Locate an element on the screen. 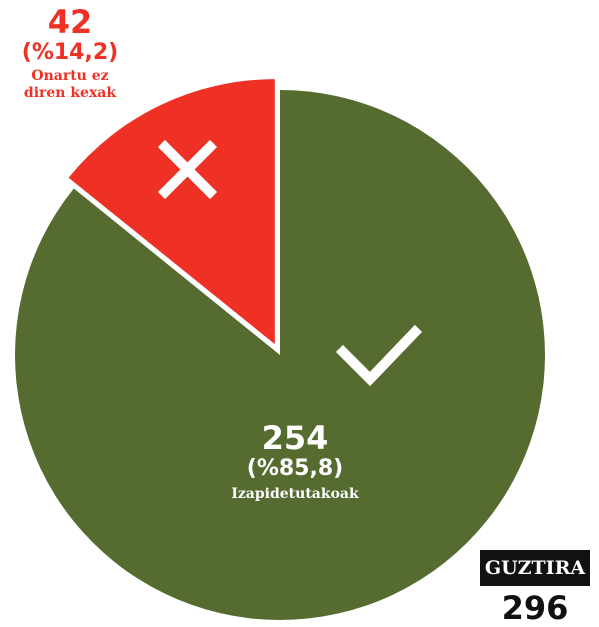 The image size is (599, 627). percent-label: (%14,2) is located at coordinates (70, 52).